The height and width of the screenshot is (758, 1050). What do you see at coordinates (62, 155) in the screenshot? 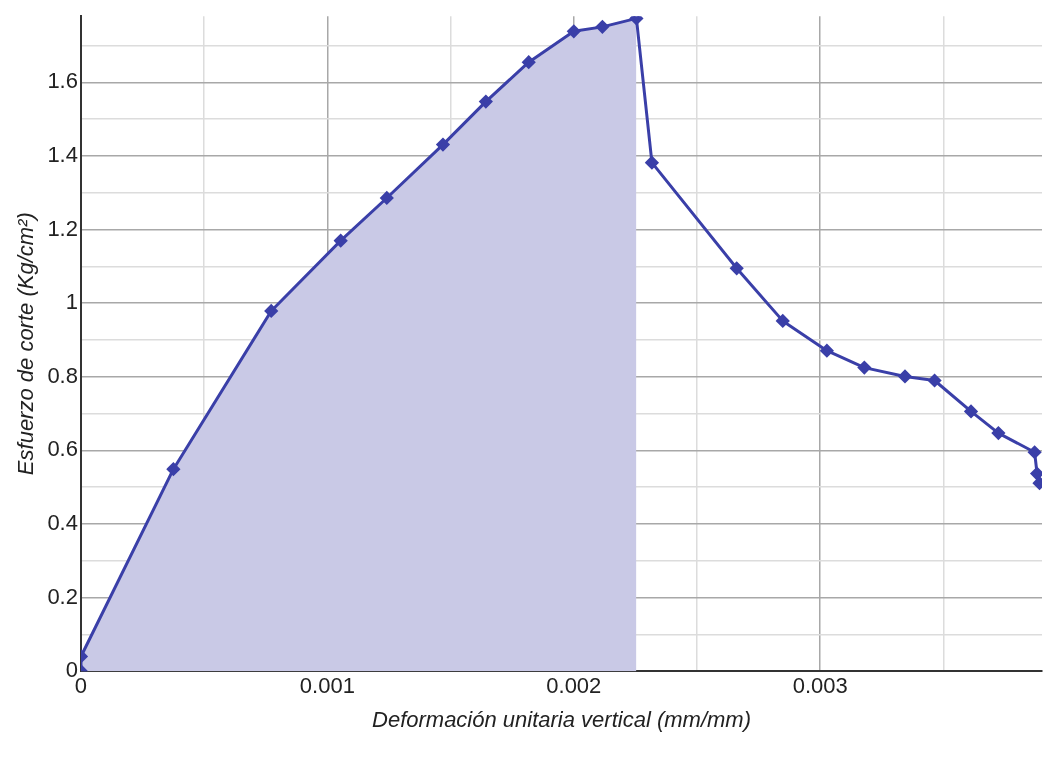
I see `y-tick-label: 1.4` at bounding box center [62, 155].